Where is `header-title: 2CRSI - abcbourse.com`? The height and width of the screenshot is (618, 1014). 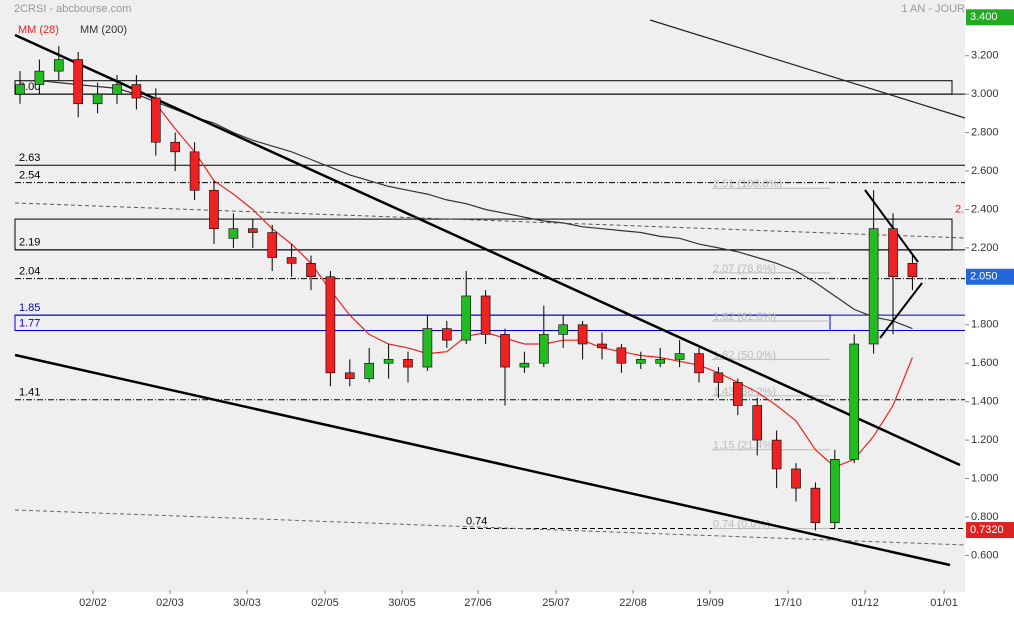 header-title: 2CRSI - abcbourse.com is located at coordinates (72, 9).